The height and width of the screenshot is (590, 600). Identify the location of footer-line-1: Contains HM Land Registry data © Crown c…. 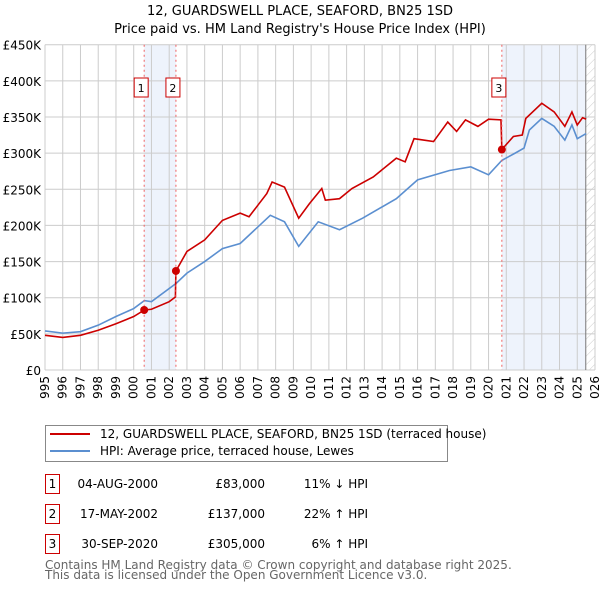
(278, 565).